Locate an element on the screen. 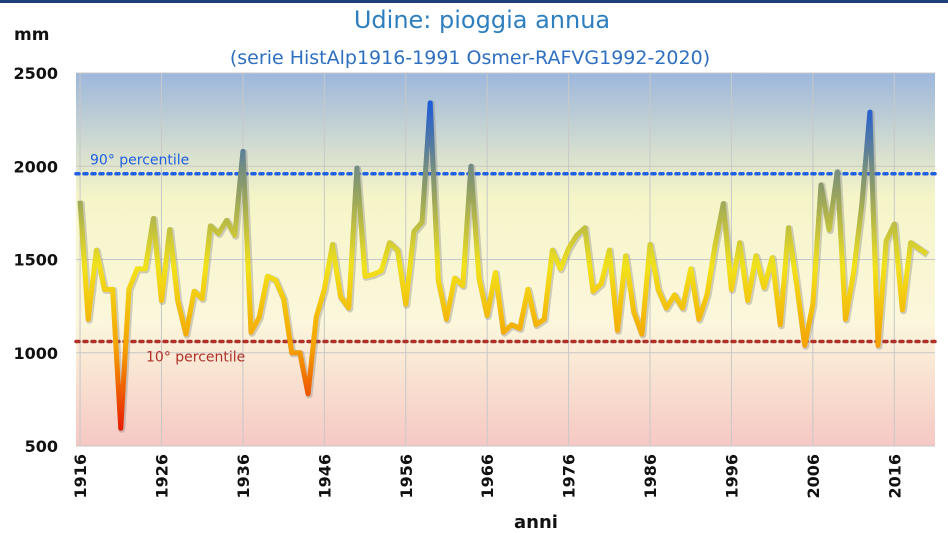  x-tick-label: 1956 is located at coordinates (406, 476).